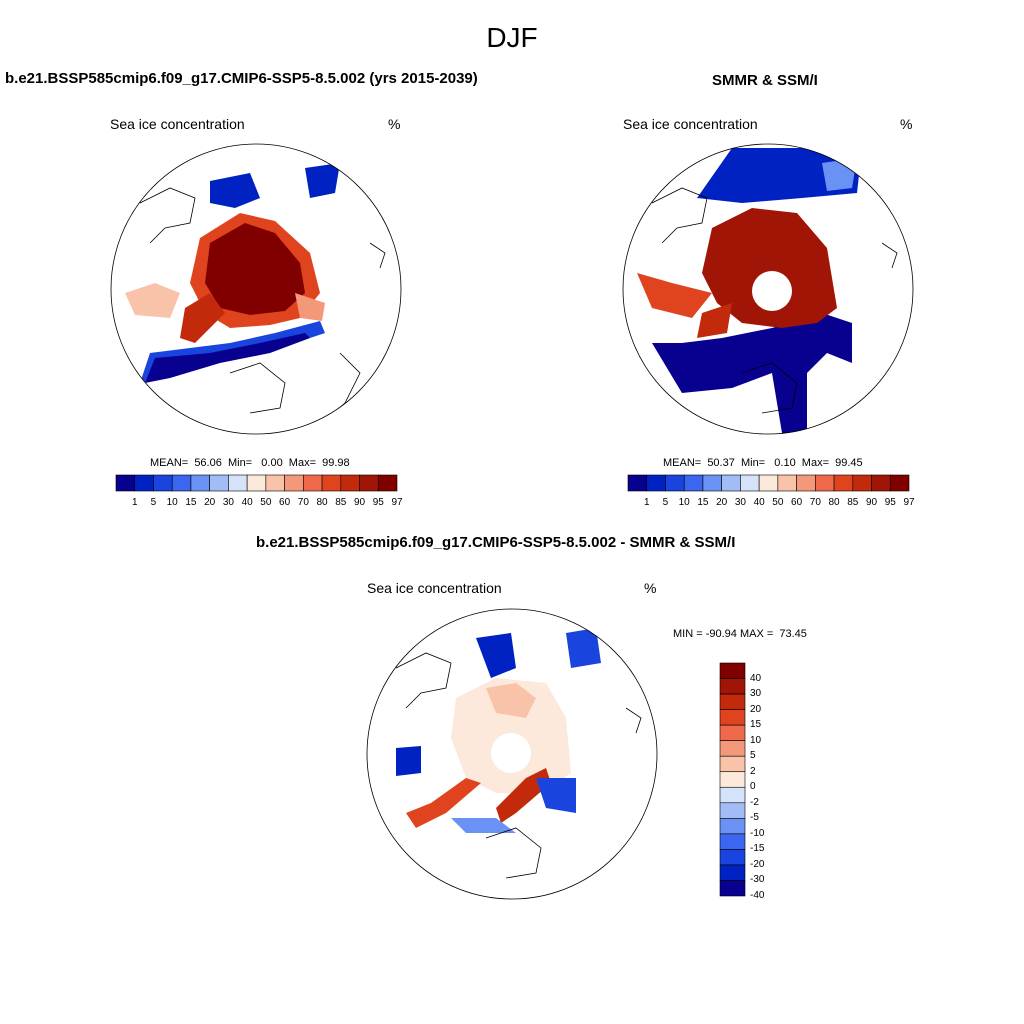  Describe the element at coordinates (512, 37) in the screenshot. I see `page-title: DJF` at that location.